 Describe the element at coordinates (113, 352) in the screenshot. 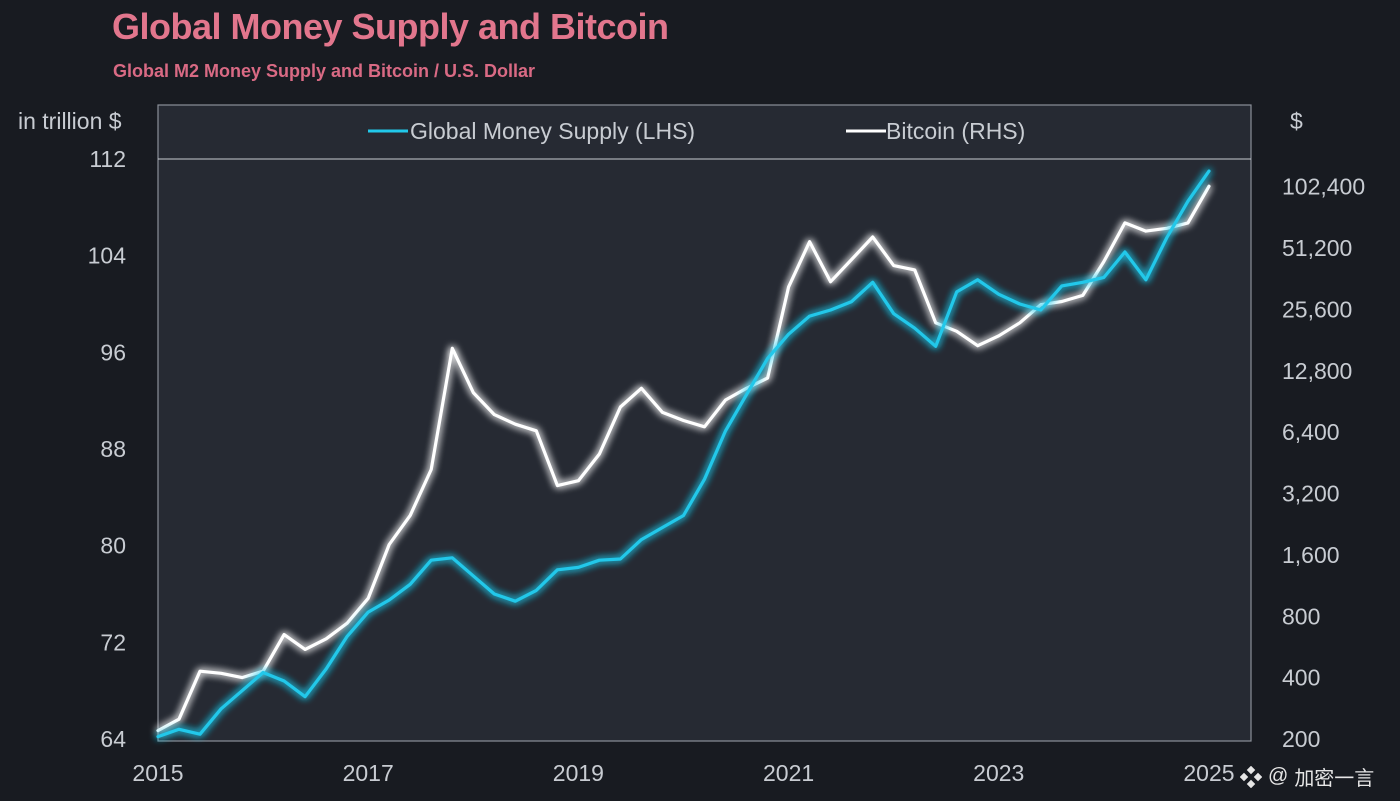

I see `left-tick-label: 96` at that location.